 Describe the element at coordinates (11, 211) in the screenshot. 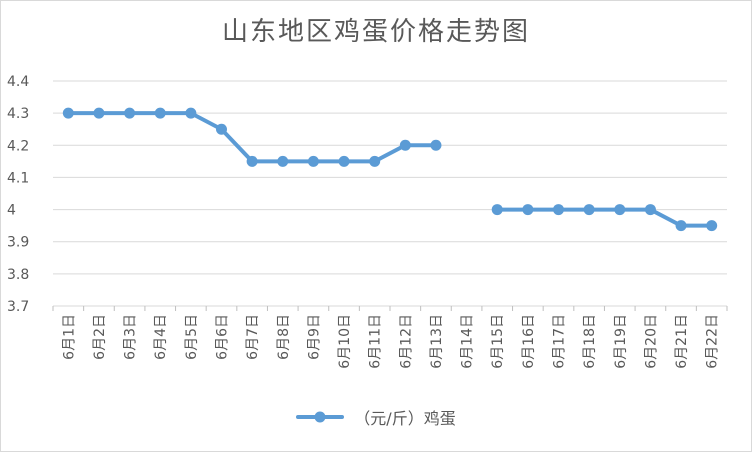

I see `y-tick-label: 4` at that location.